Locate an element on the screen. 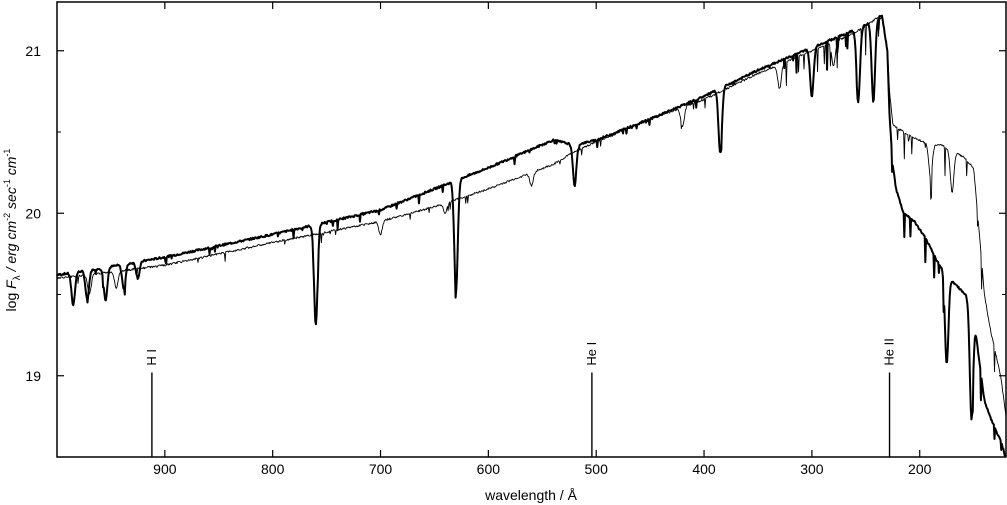 This screenshot has height=505, width=1007. x-tick-label: 800 is located at coordinates (273, 469).